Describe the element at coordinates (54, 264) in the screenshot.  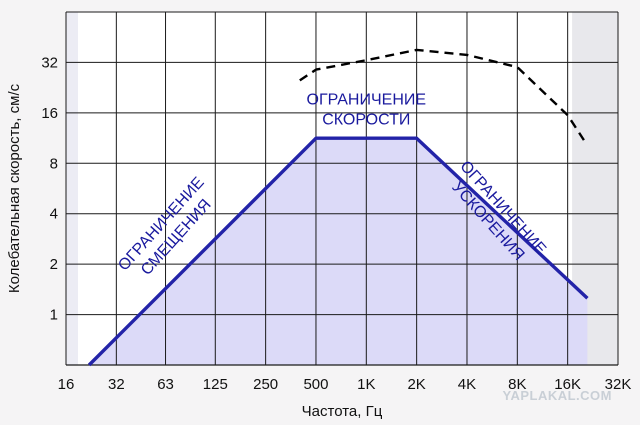
I see `y-tick-label-1: 2` at that location.